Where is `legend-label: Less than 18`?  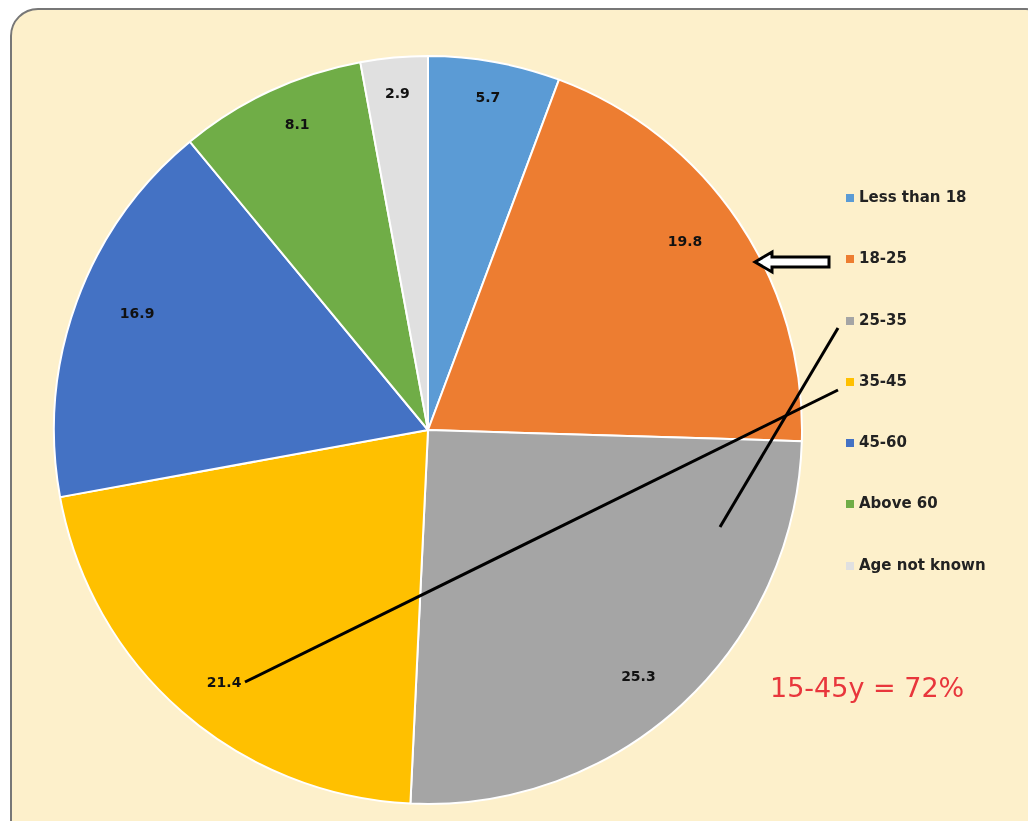
legend-label: Less than 18 is located at coordinates (913, 197).